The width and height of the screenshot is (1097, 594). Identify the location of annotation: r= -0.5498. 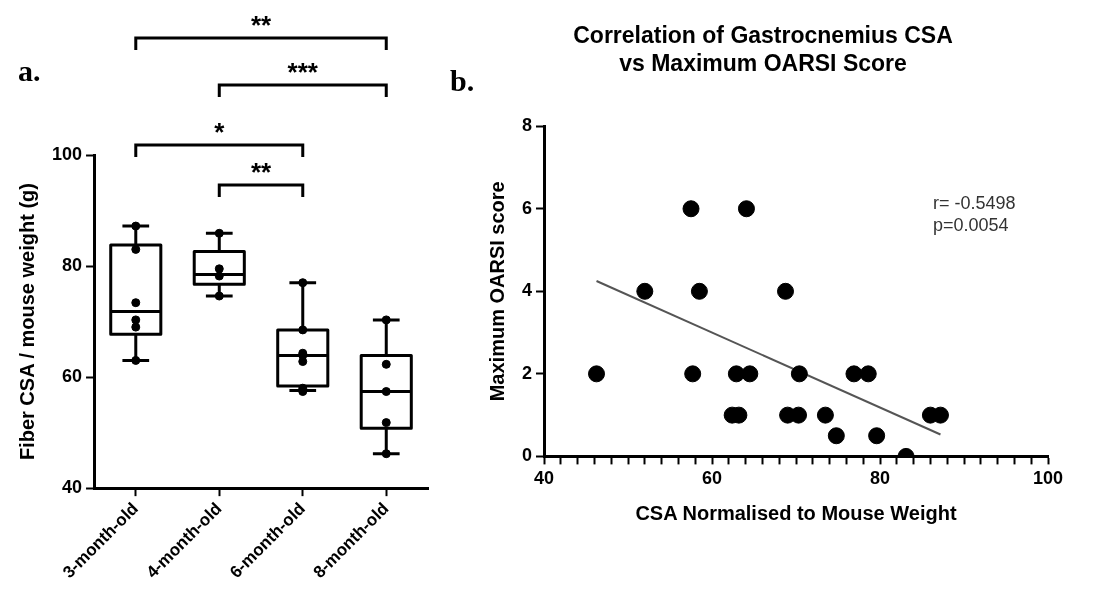
(974, 203).